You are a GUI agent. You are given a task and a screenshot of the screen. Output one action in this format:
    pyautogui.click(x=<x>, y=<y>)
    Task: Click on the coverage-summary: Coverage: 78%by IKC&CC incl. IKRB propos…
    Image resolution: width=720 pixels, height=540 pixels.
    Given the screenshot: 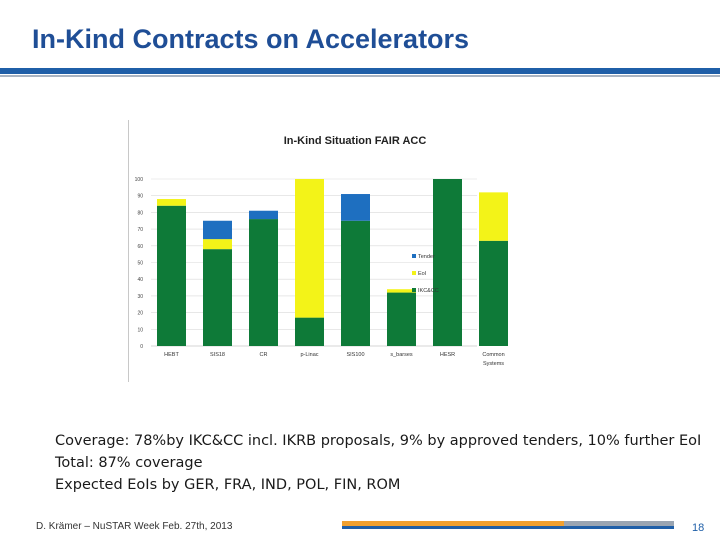 What is the action you would take?
    pyautogui.click(x=380, y=463)
    